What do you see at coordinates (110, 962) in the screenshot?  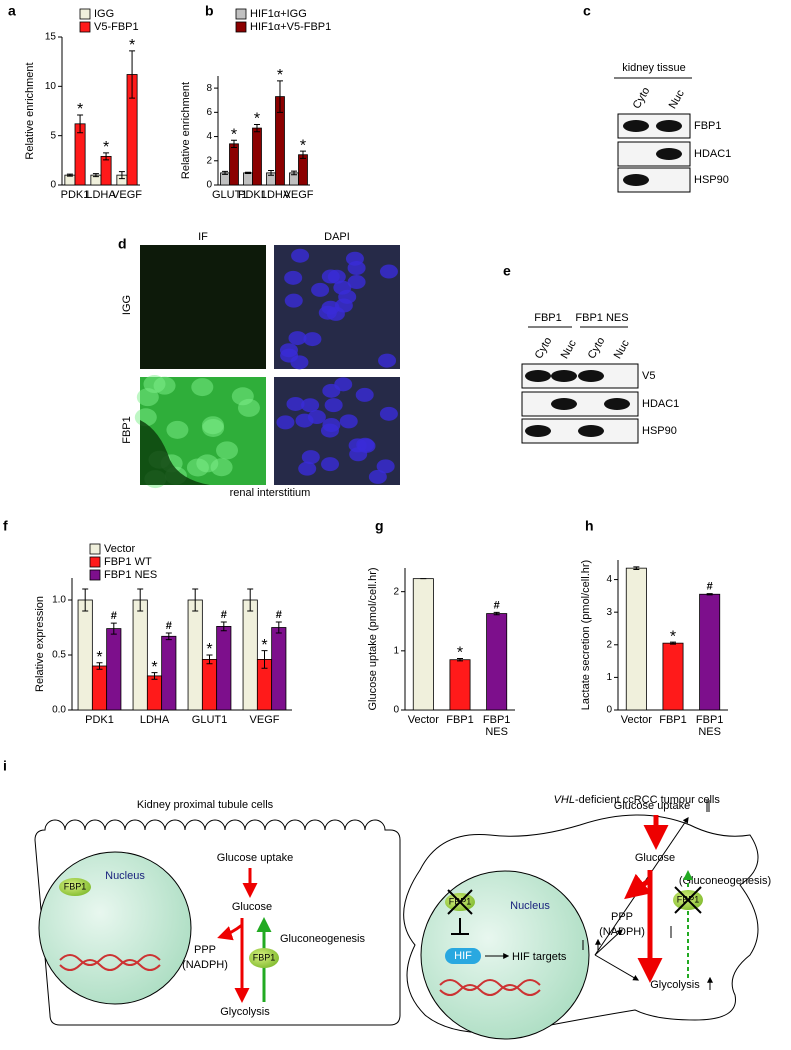 I see `dna` at bounding box center [110, 962].